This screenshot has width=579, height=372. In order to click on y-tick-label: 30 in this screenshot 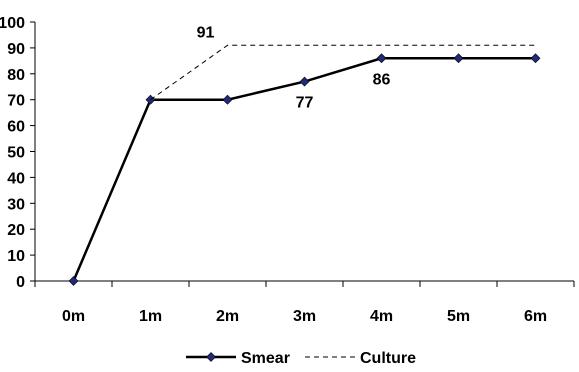, I will do `click(16, 204)`.